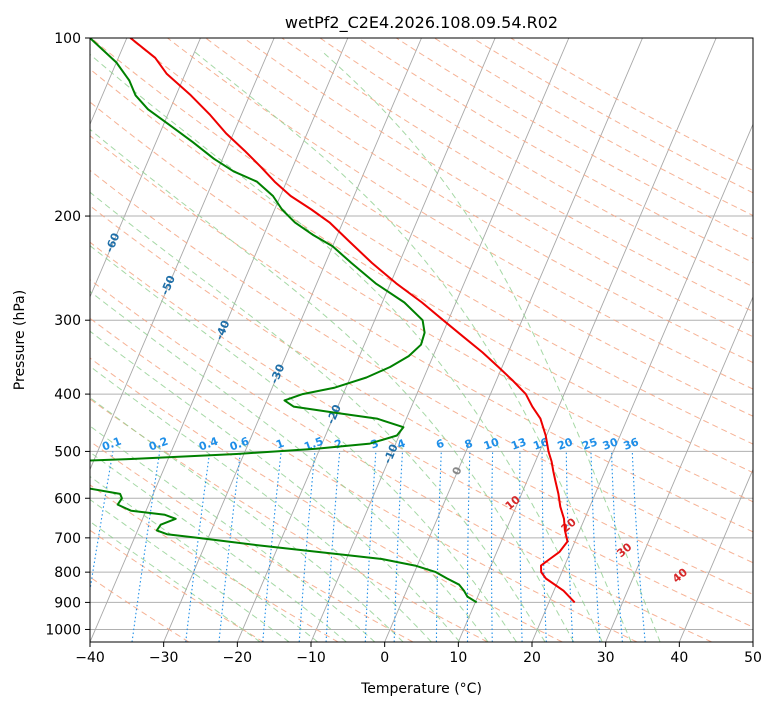  What do you see at coordinates (565, 444) in the screenshot?
I see `mixing-ratio-label: 20` at bounding box center [565, 444].